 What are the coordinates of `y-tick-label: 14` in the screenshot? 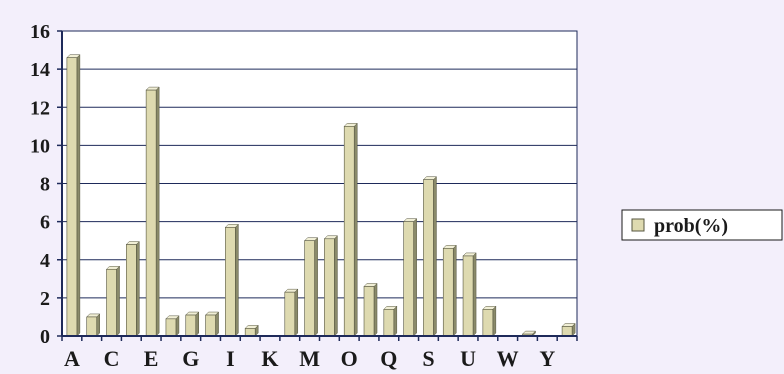 It's located at (40, 70).